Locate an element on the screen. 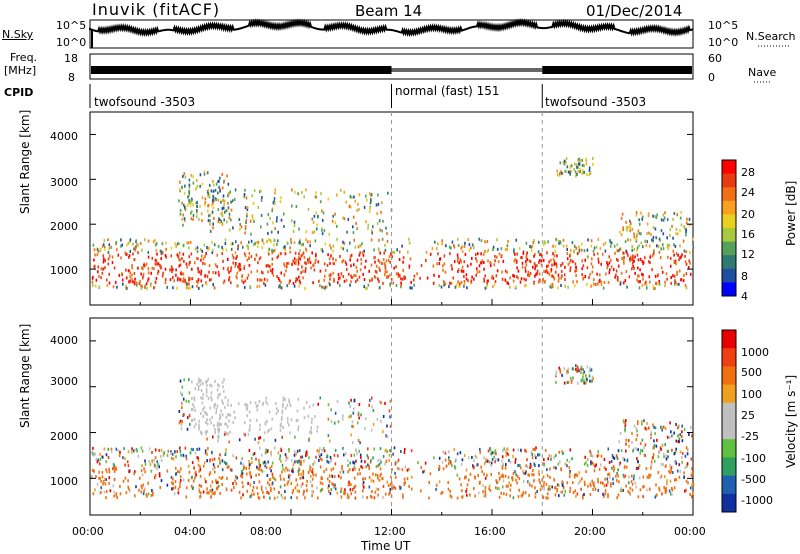 The height and width of the screenshot is (554, 800). beam-title: Beam 14 is located at coordinates (389, 11).